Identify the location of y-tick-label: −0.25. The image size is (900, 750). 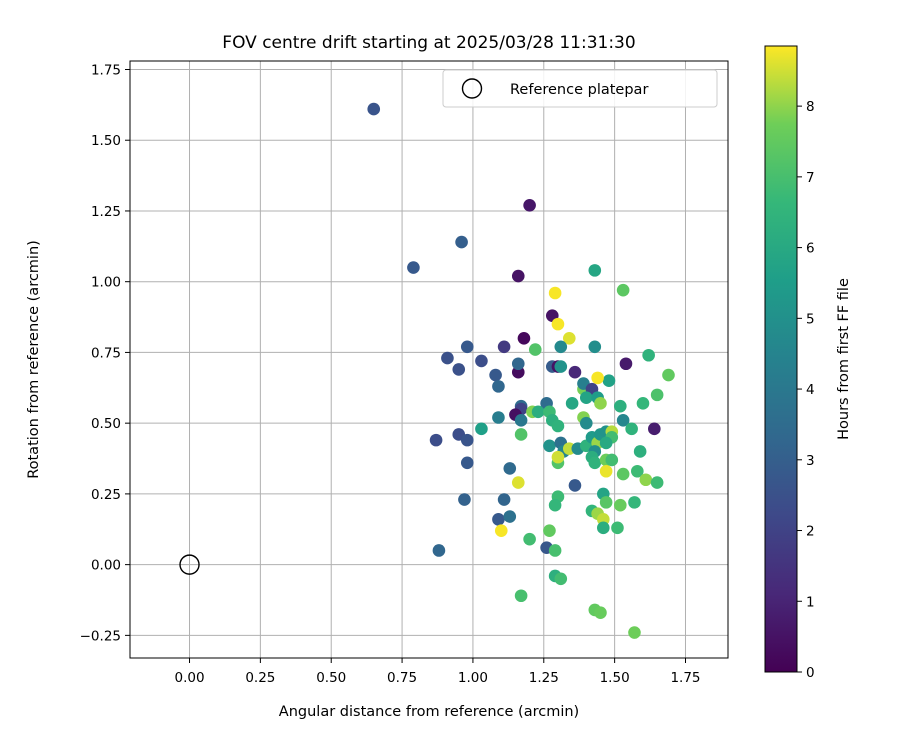
(100, 636).